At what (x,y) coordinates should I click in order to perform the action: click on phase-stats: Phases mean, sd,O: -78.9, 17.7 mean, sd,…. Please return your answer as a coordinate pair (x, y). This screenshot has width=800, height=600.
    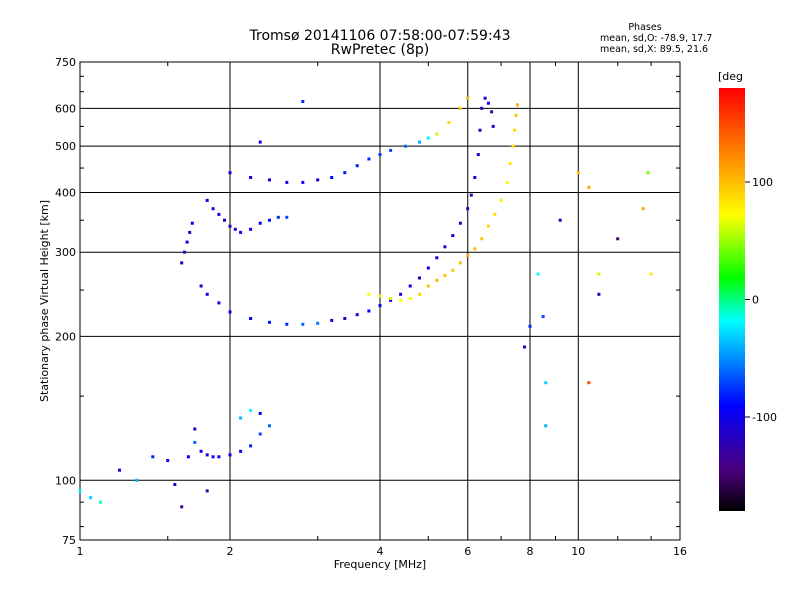
    Looking at the image, I should click on (656, 38).